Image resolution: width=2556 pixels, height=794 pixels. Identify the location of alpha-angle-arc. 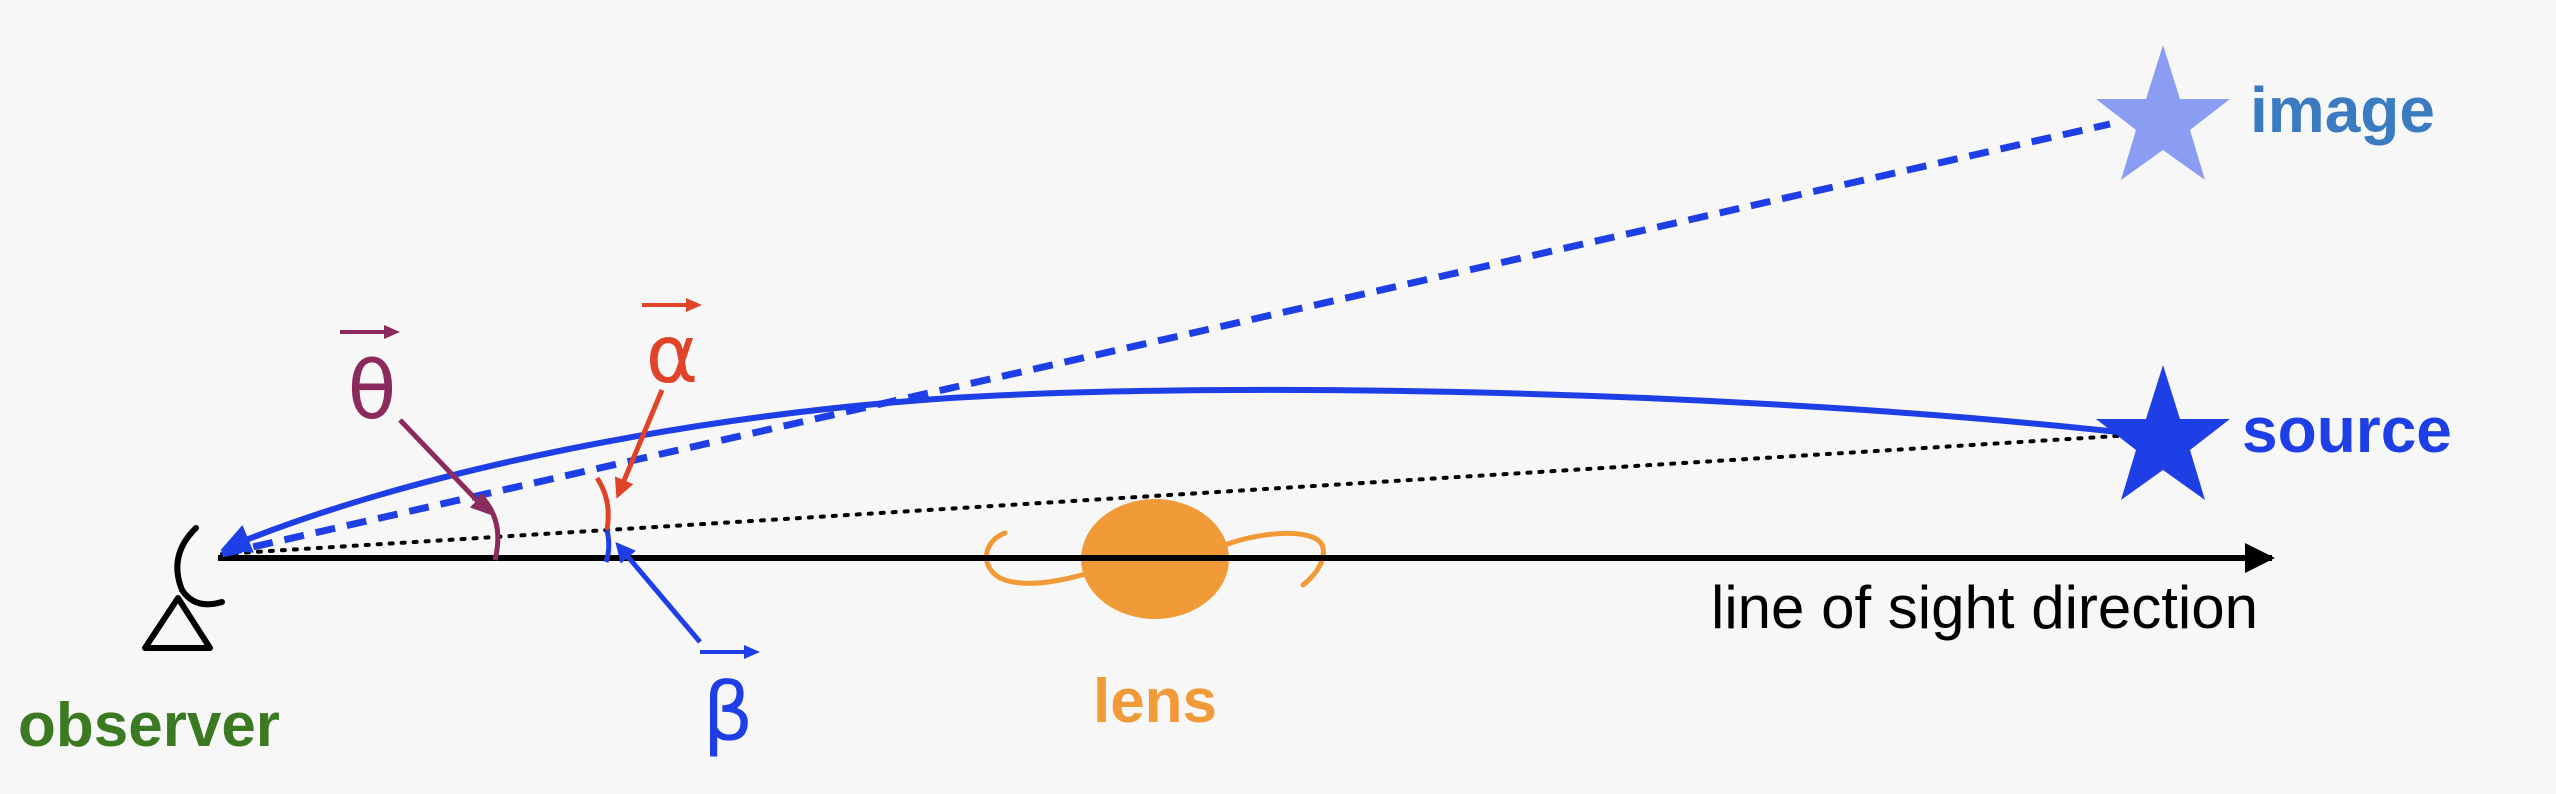
(602, 503).